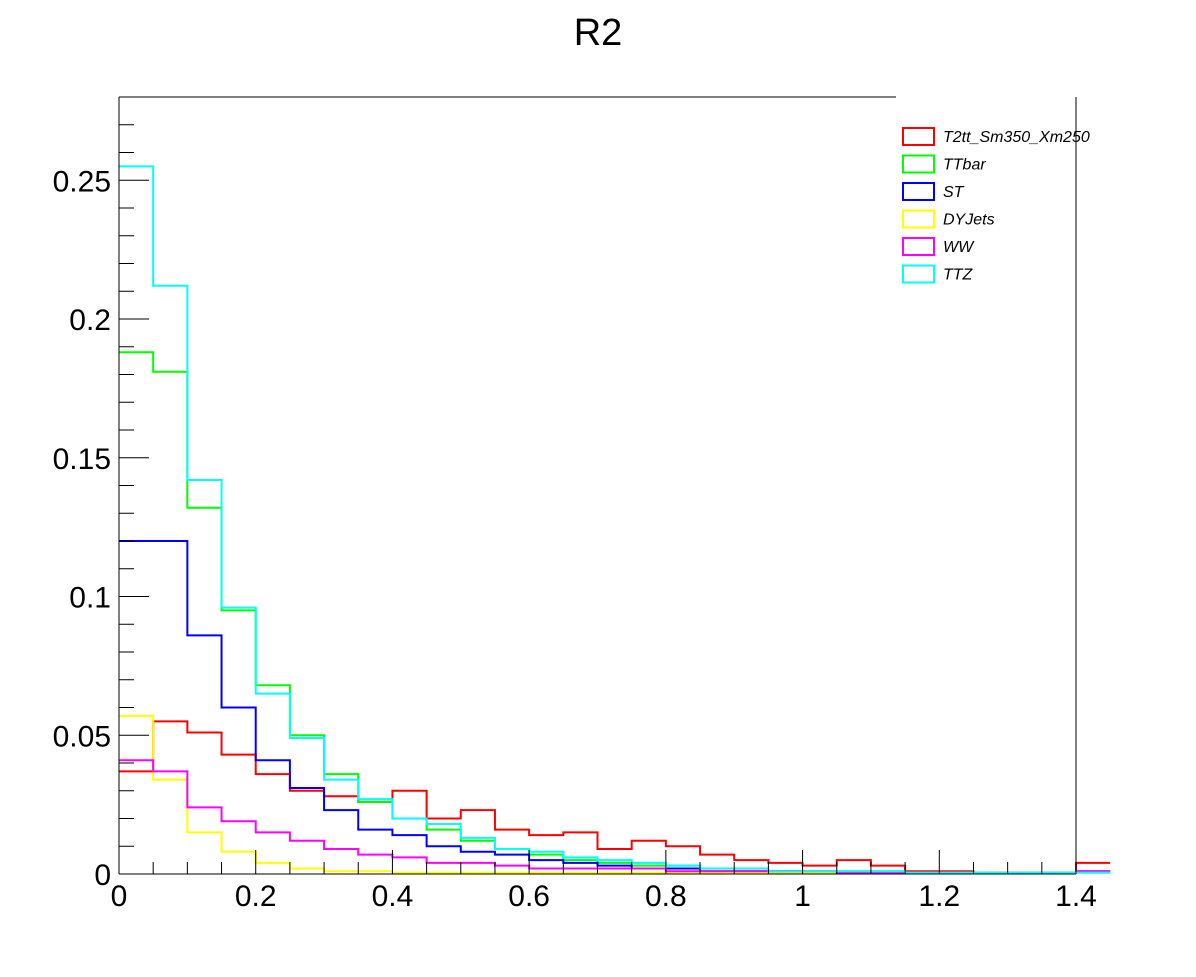 This screenshot has height=977, width=1196. Describe the element at coordinates (82, 736) in the screenshot. I see `y-tick-label: 0.05` at that location.